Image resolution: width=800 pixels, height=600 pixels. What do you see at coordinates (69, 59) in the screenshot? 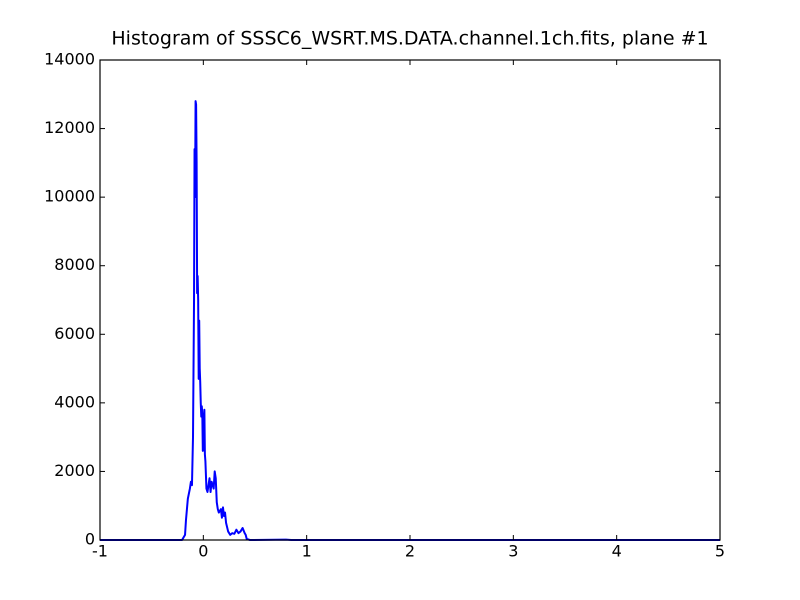
I see `y-tick-label: 14000` at bounding box center [69, 59].